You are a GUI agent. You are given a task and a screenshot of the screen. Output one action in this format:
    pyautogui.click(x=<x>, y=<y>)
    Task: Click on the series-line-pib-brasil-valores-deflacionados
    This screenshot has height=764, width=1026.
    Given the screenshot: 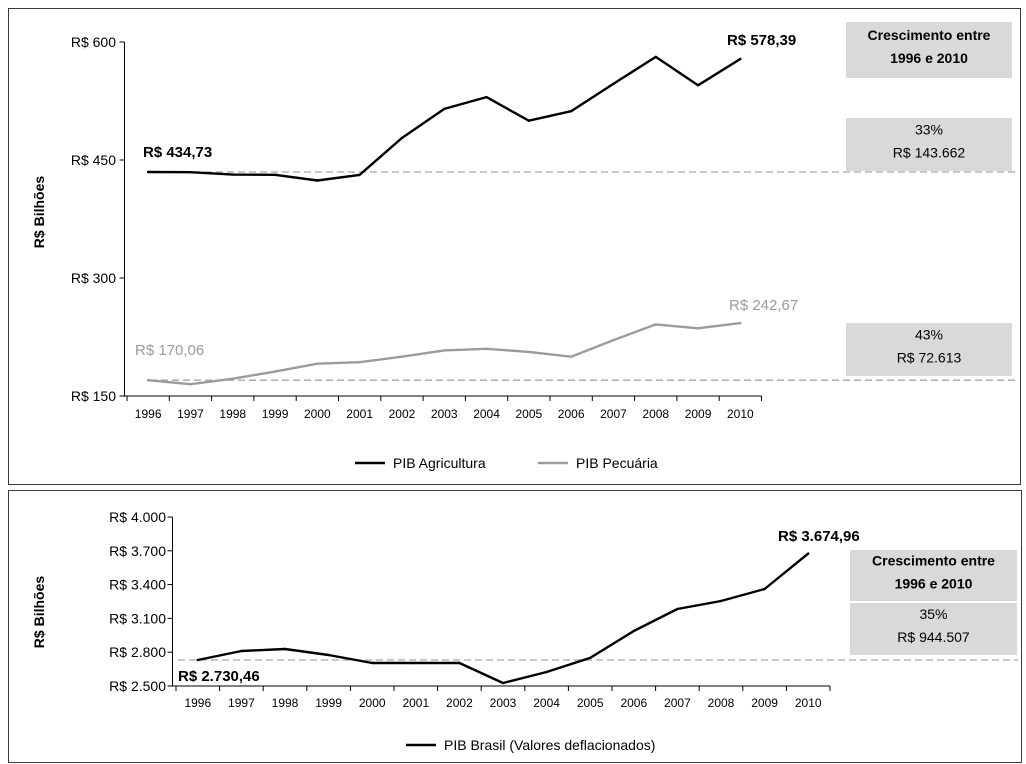 What is the action you would take?
    pyautogui.click(x=503, y=618)
    